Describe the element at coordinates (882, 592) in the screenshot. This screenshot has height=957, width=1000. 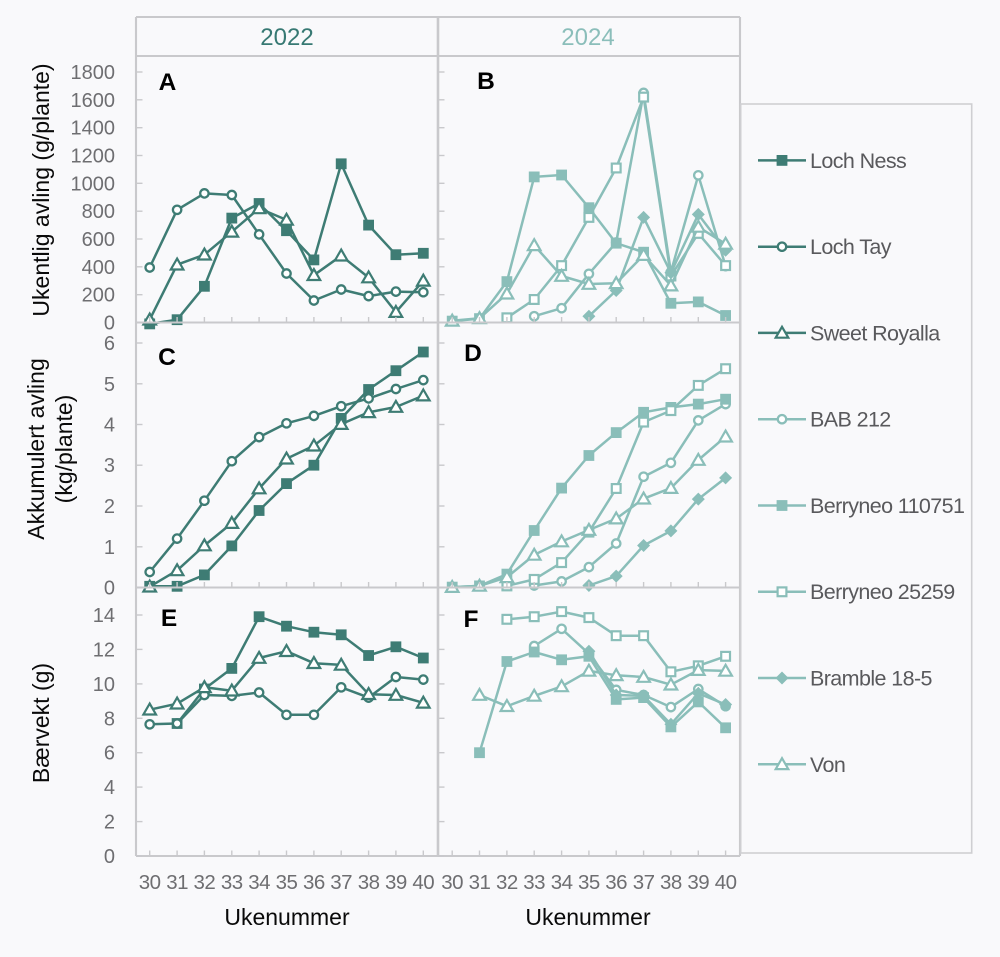
I see `svg-text: Berryneo 25259` at that location.